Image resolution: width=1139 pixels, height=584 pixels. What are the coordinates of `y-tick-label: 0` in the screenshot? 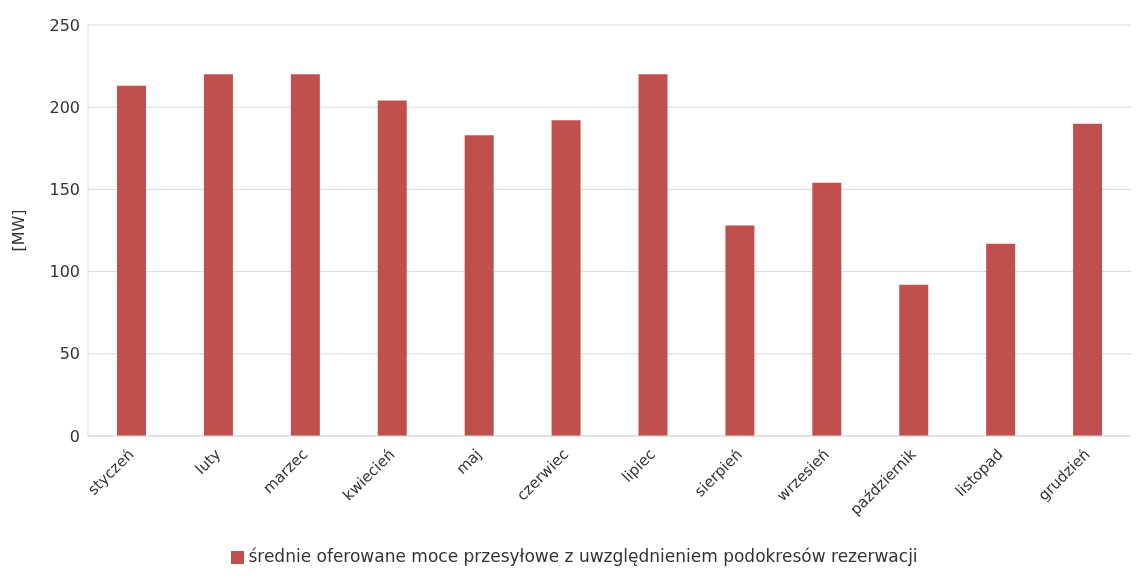 It's located at (74, 436).